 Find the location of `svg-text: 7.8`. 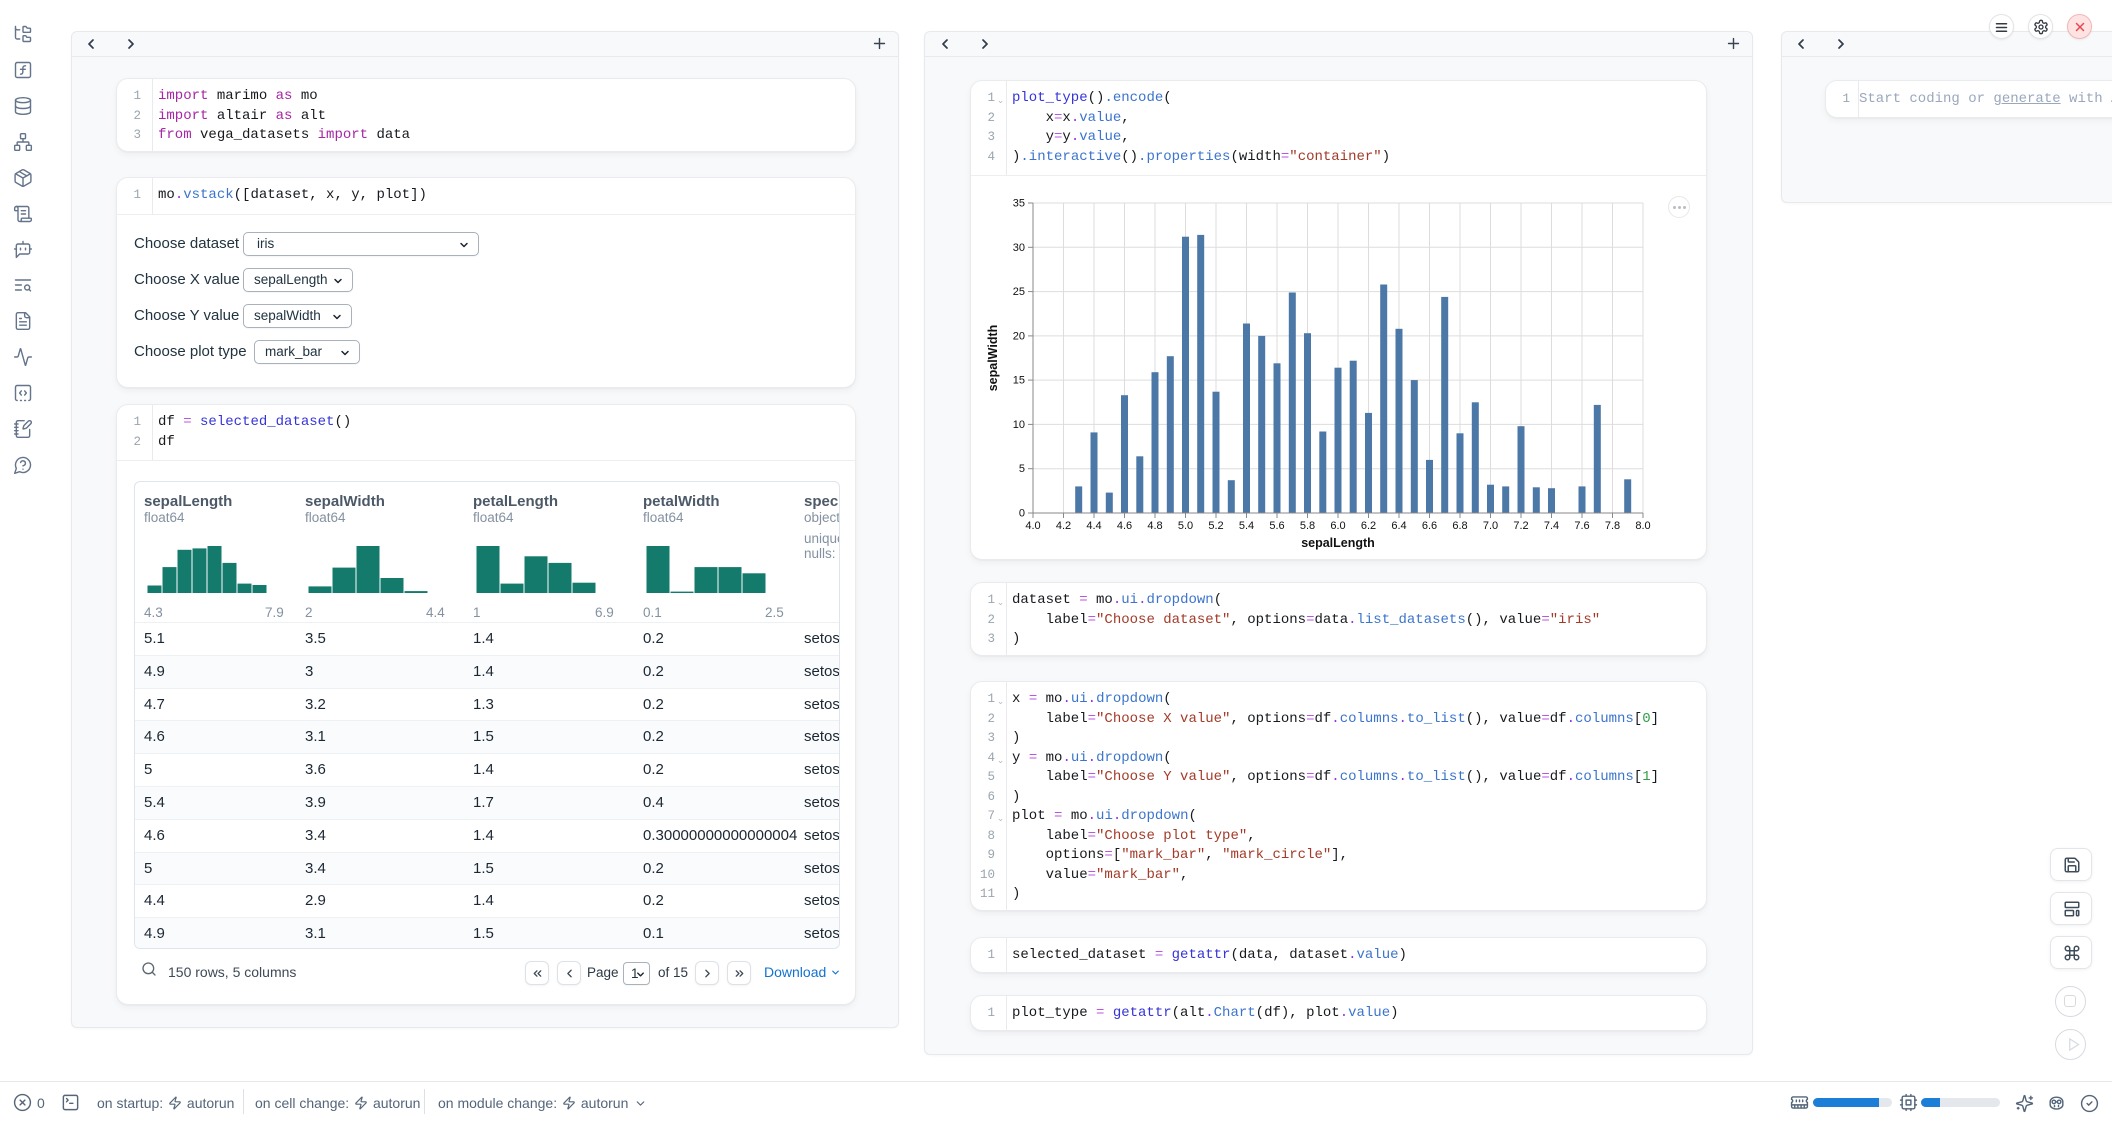

svg-text: 7.8 is located at coordinates (1612, 526).